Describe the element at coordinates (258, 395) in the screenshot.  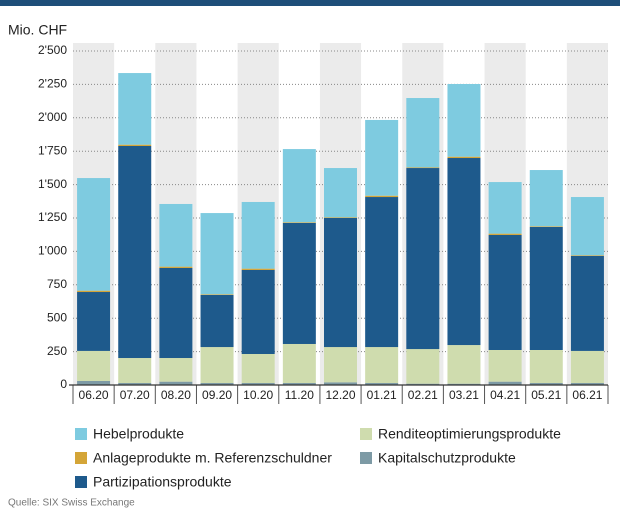
I see `x-tick-label: 10.20` at that location.